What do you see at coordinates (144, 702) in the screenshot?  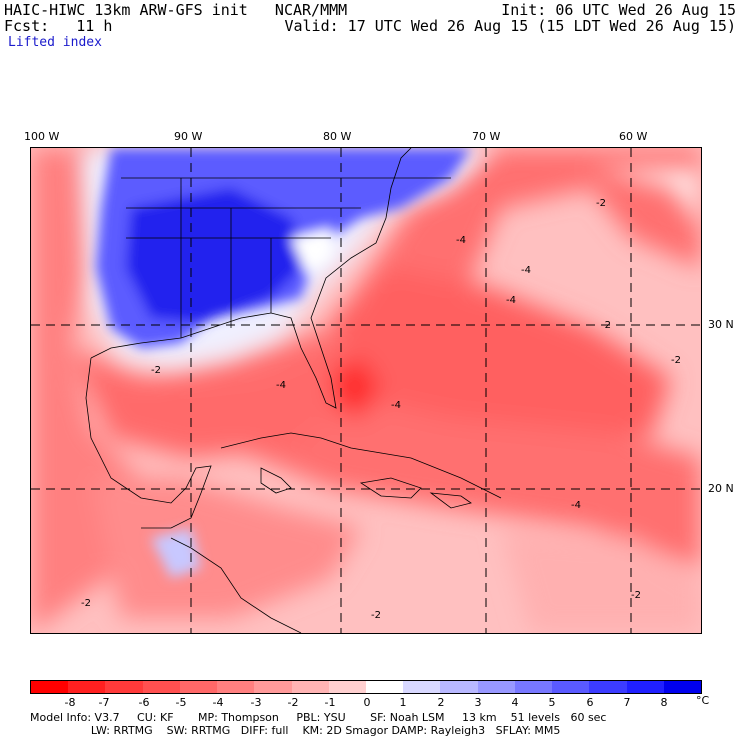 I see `colorbar-label: -6` at bounding box center [144, 702].